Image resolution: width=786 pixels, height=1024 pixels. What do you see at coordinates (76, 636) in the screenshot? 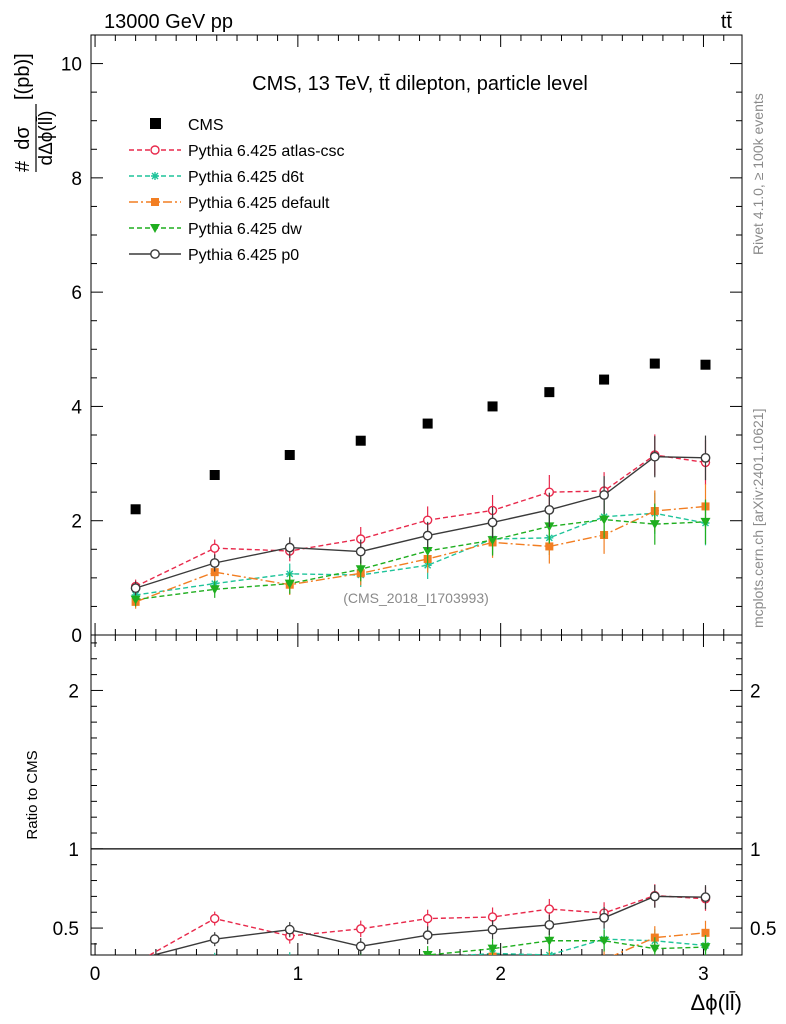
I see `main-y-tick-label: 0` at bounding box center [76, 636].